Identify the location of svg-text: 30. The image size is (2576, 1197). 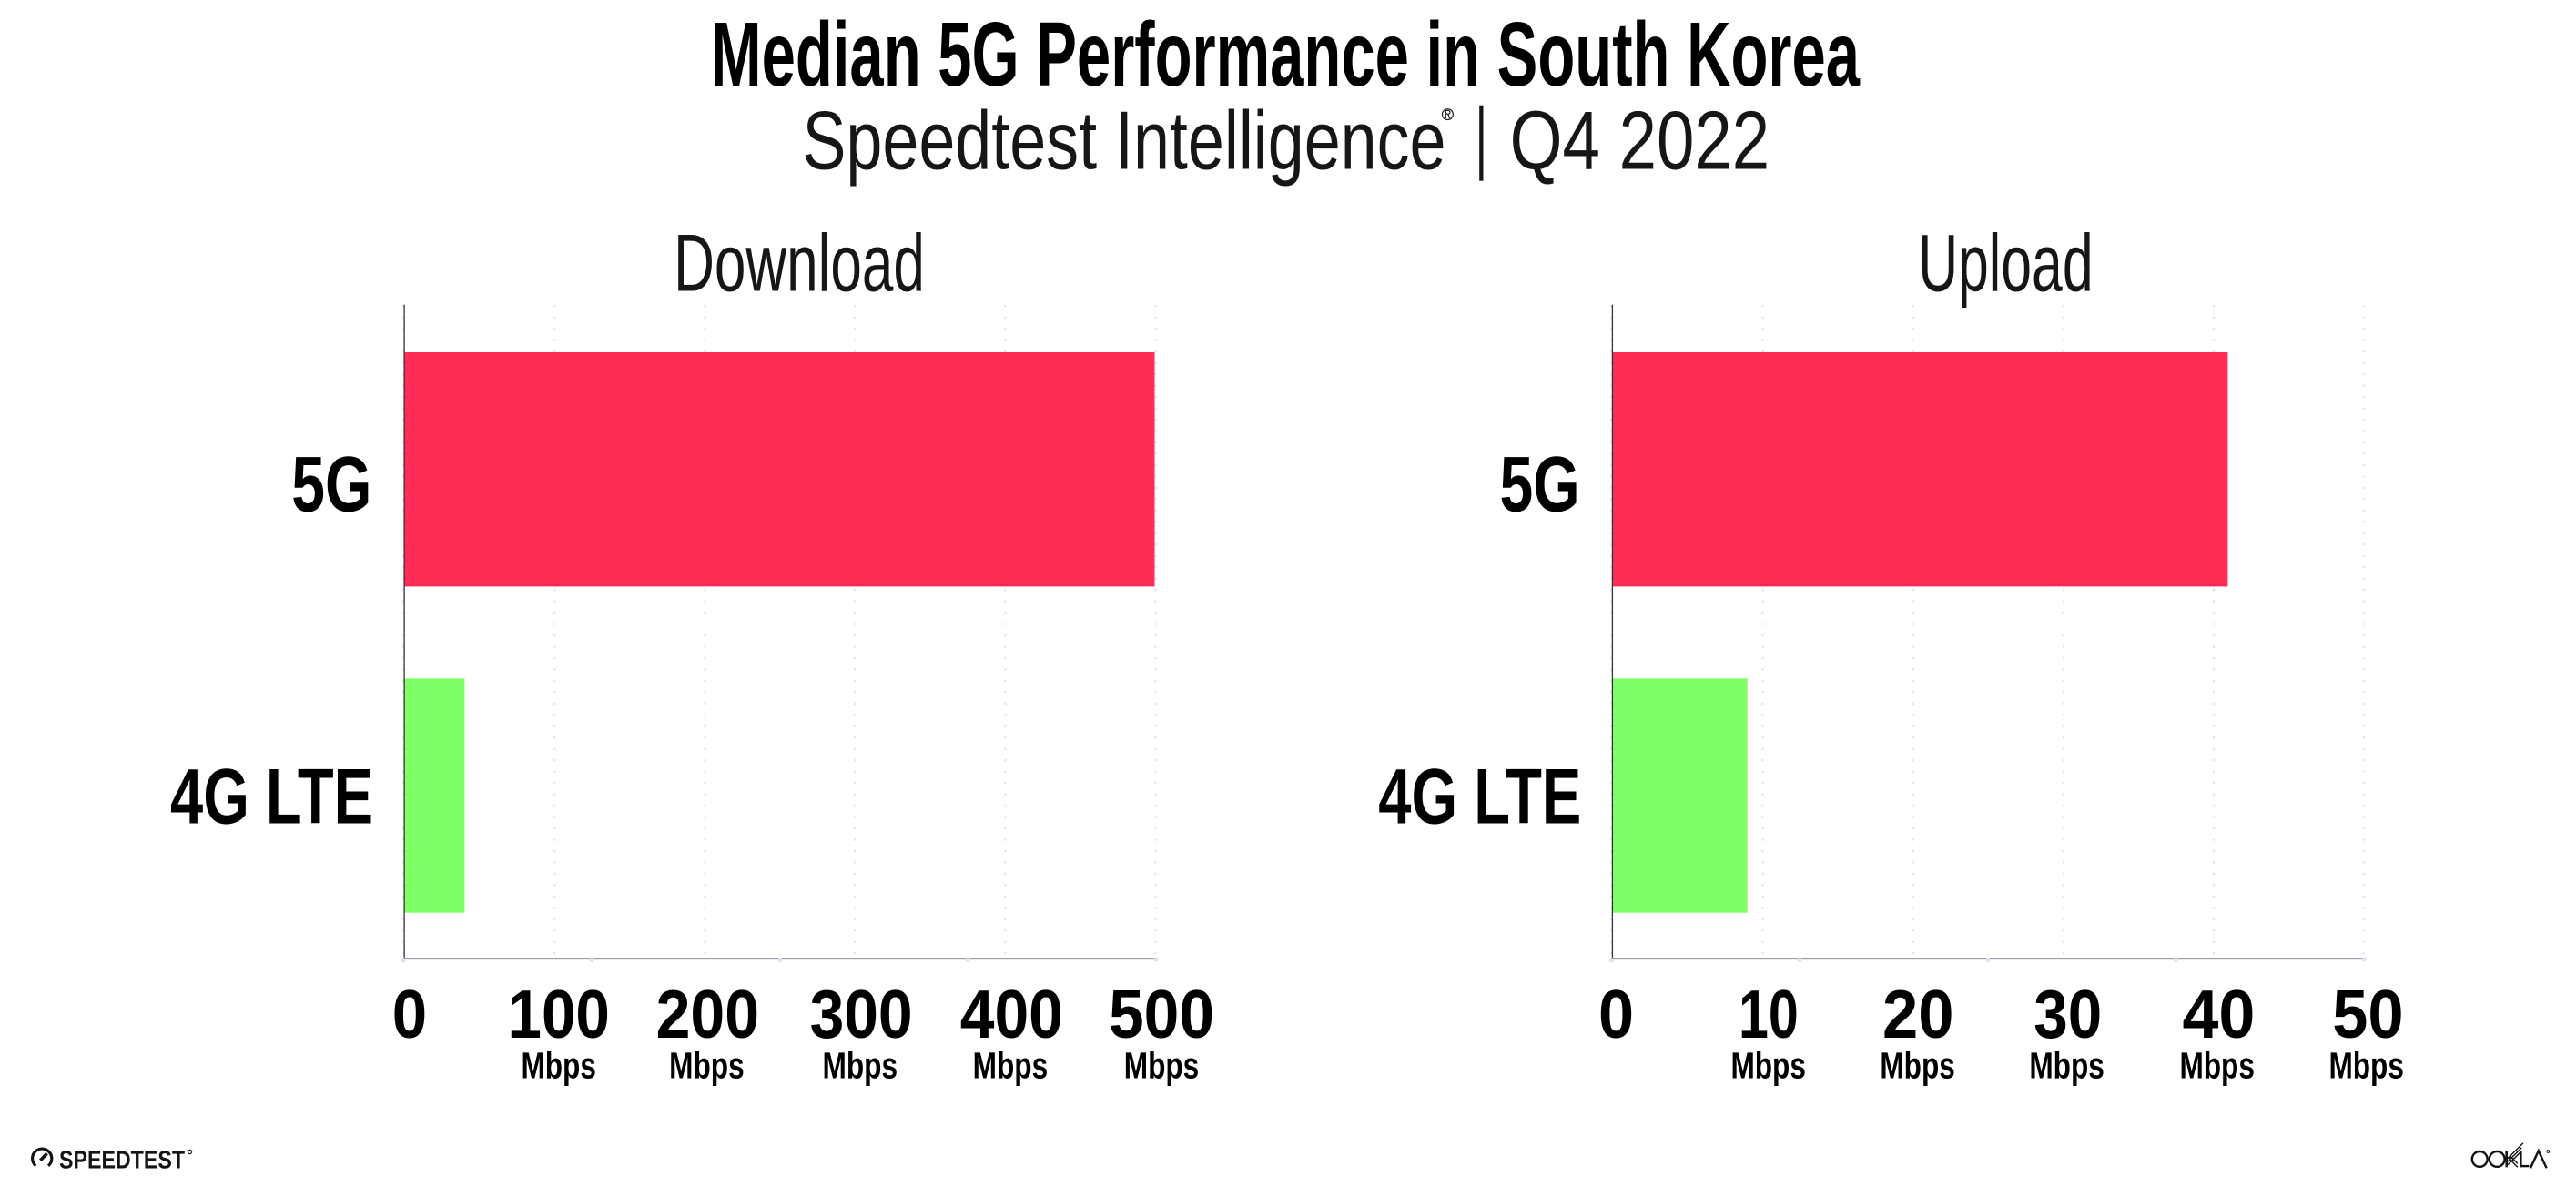
(2067, 1014).